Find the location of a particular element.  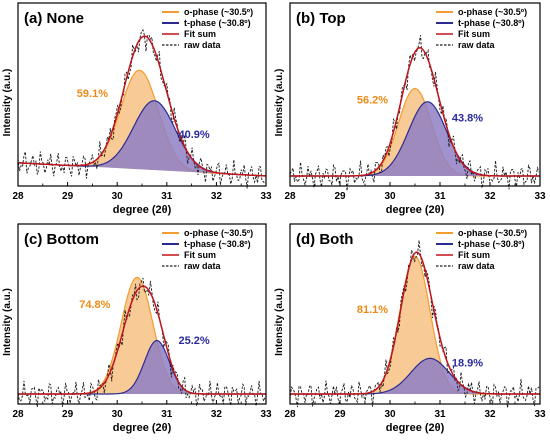

panel-label: (c) Bottom is located at coordinates (61, 239).